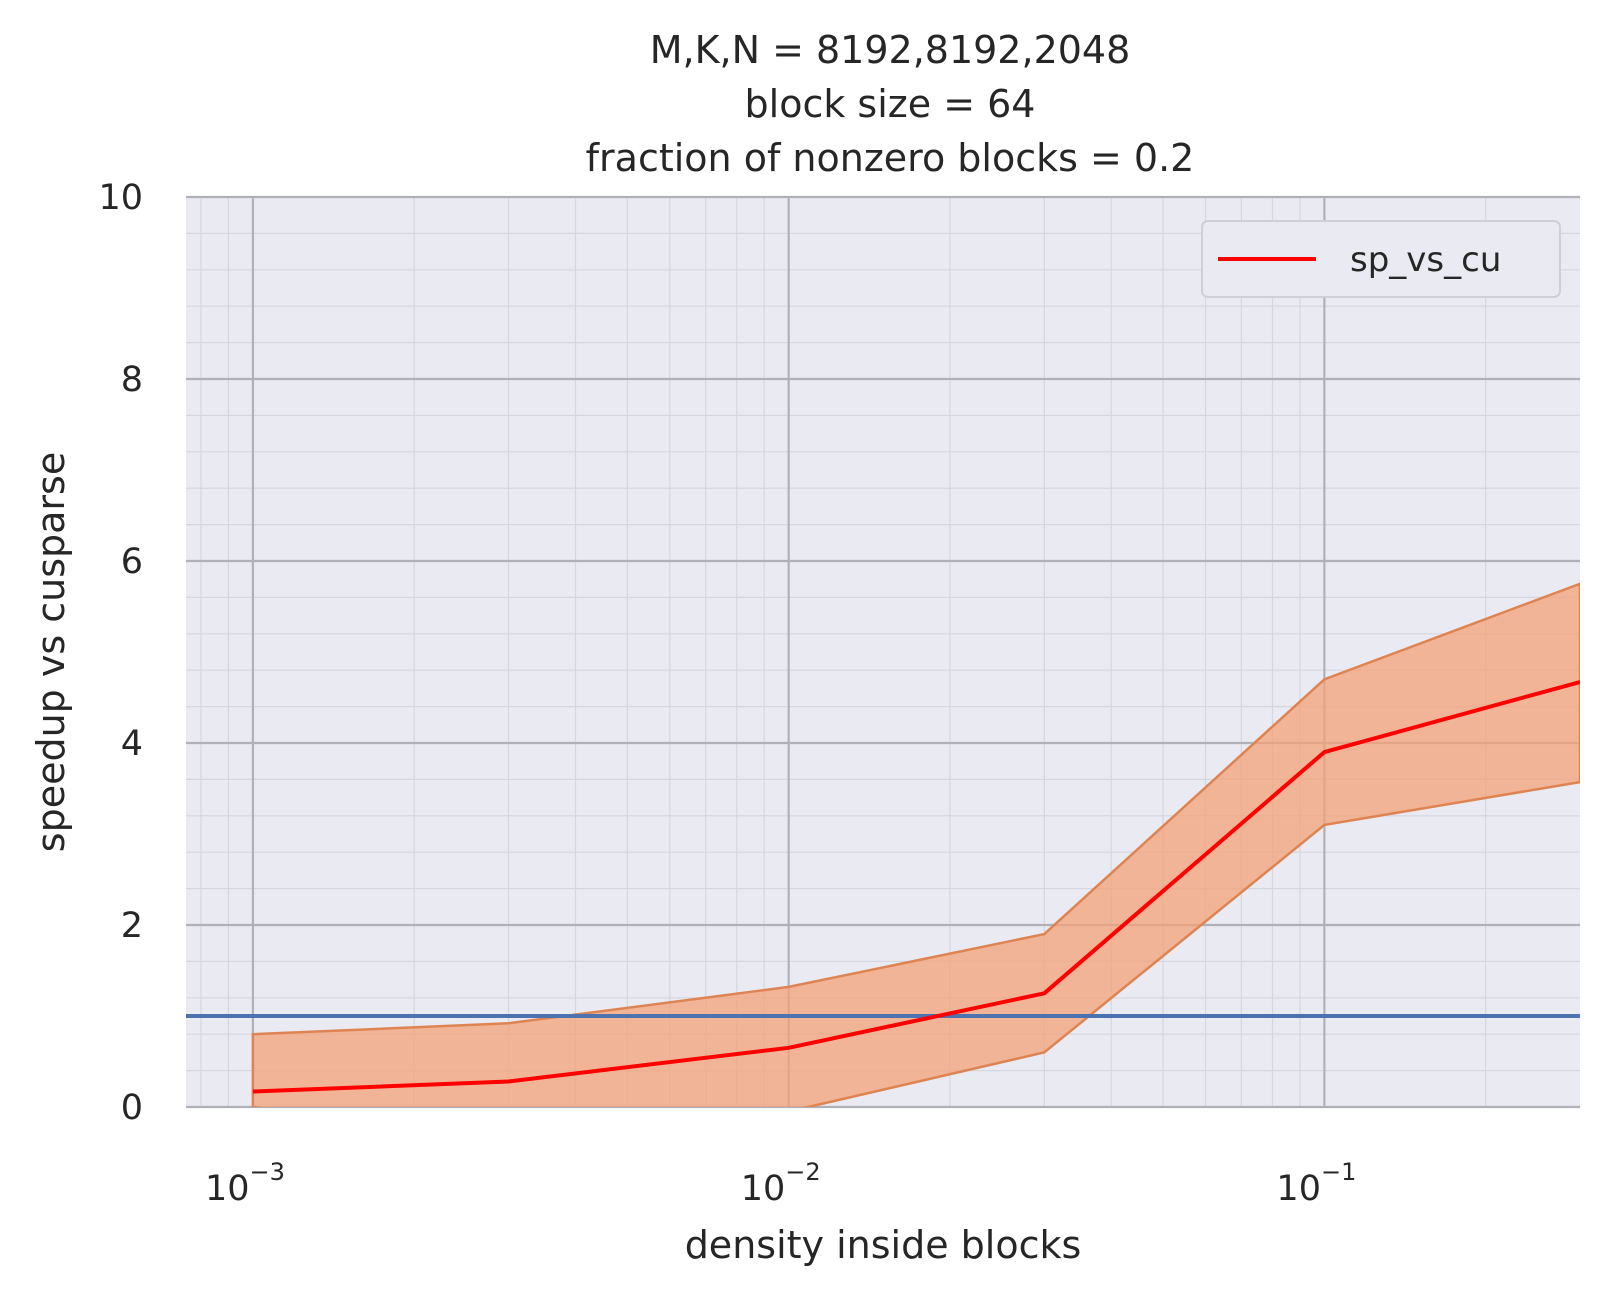 Image resolution: width=1608 pixels, height=1295 pixels. What do you see at coordinates (890, 104) in the screenshot?
I see `title-line-2: block size = 64` at bounding box center [890, 104].